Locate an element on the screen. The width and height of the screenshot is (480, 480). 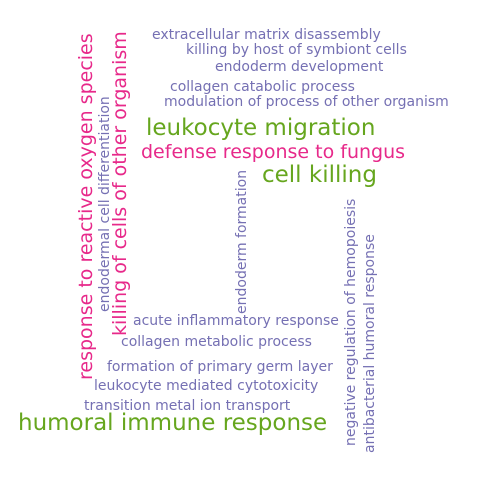
word-collagen-catabolic-process: collagen catabolic process is located at coordinates (262, 87).